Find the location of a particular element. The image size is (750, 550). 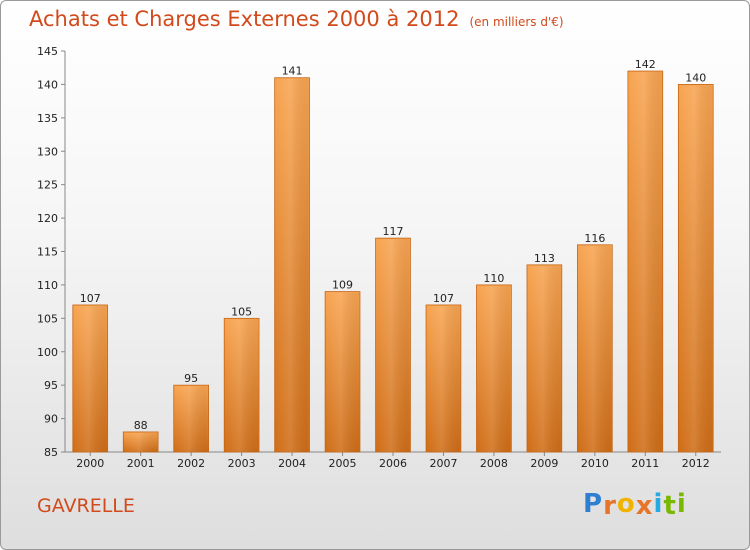

bar-value-label: 116 is located at coordinates (594, 238).